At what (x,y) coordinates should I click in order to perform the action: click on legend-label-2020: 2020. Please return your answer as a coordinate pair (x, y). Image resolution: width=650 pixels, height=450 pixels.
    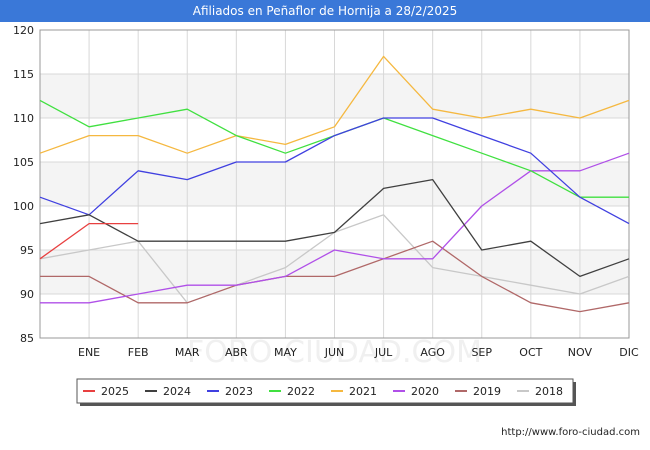
    Looking at the image, I should click on (425, 391).